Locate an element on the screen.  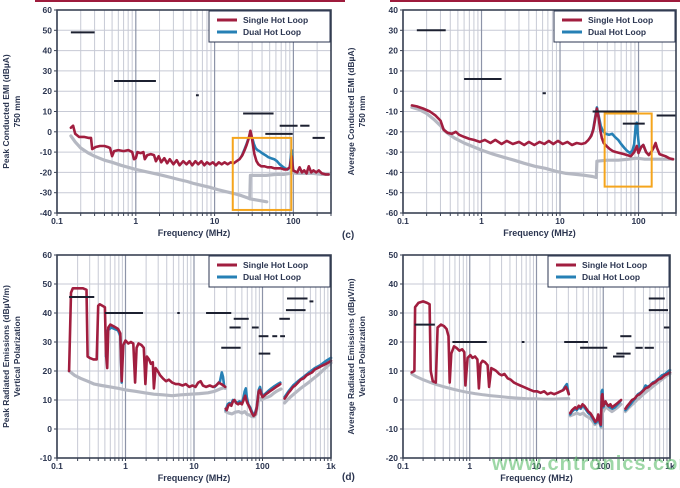
y-axis-label: Average Conducted EMI (dBµA) is located at coordinates (351, 111).